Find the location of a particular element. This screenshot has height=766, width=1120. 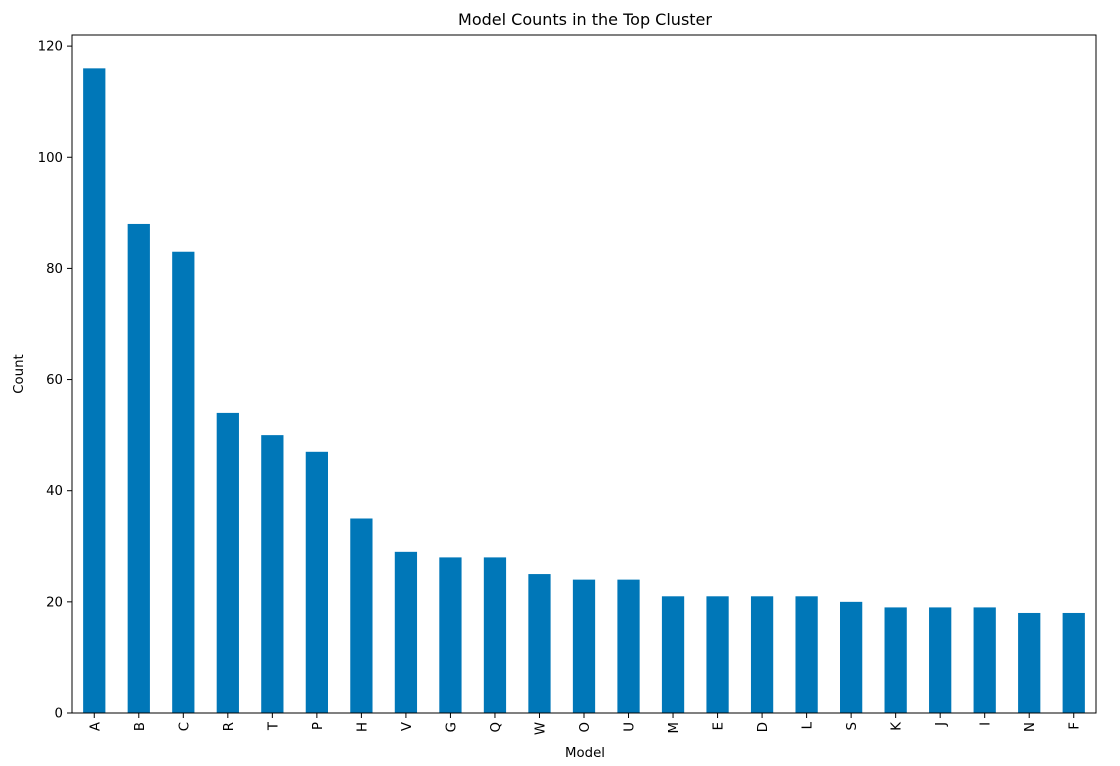

bar-B is located at coordinates (138, 468).